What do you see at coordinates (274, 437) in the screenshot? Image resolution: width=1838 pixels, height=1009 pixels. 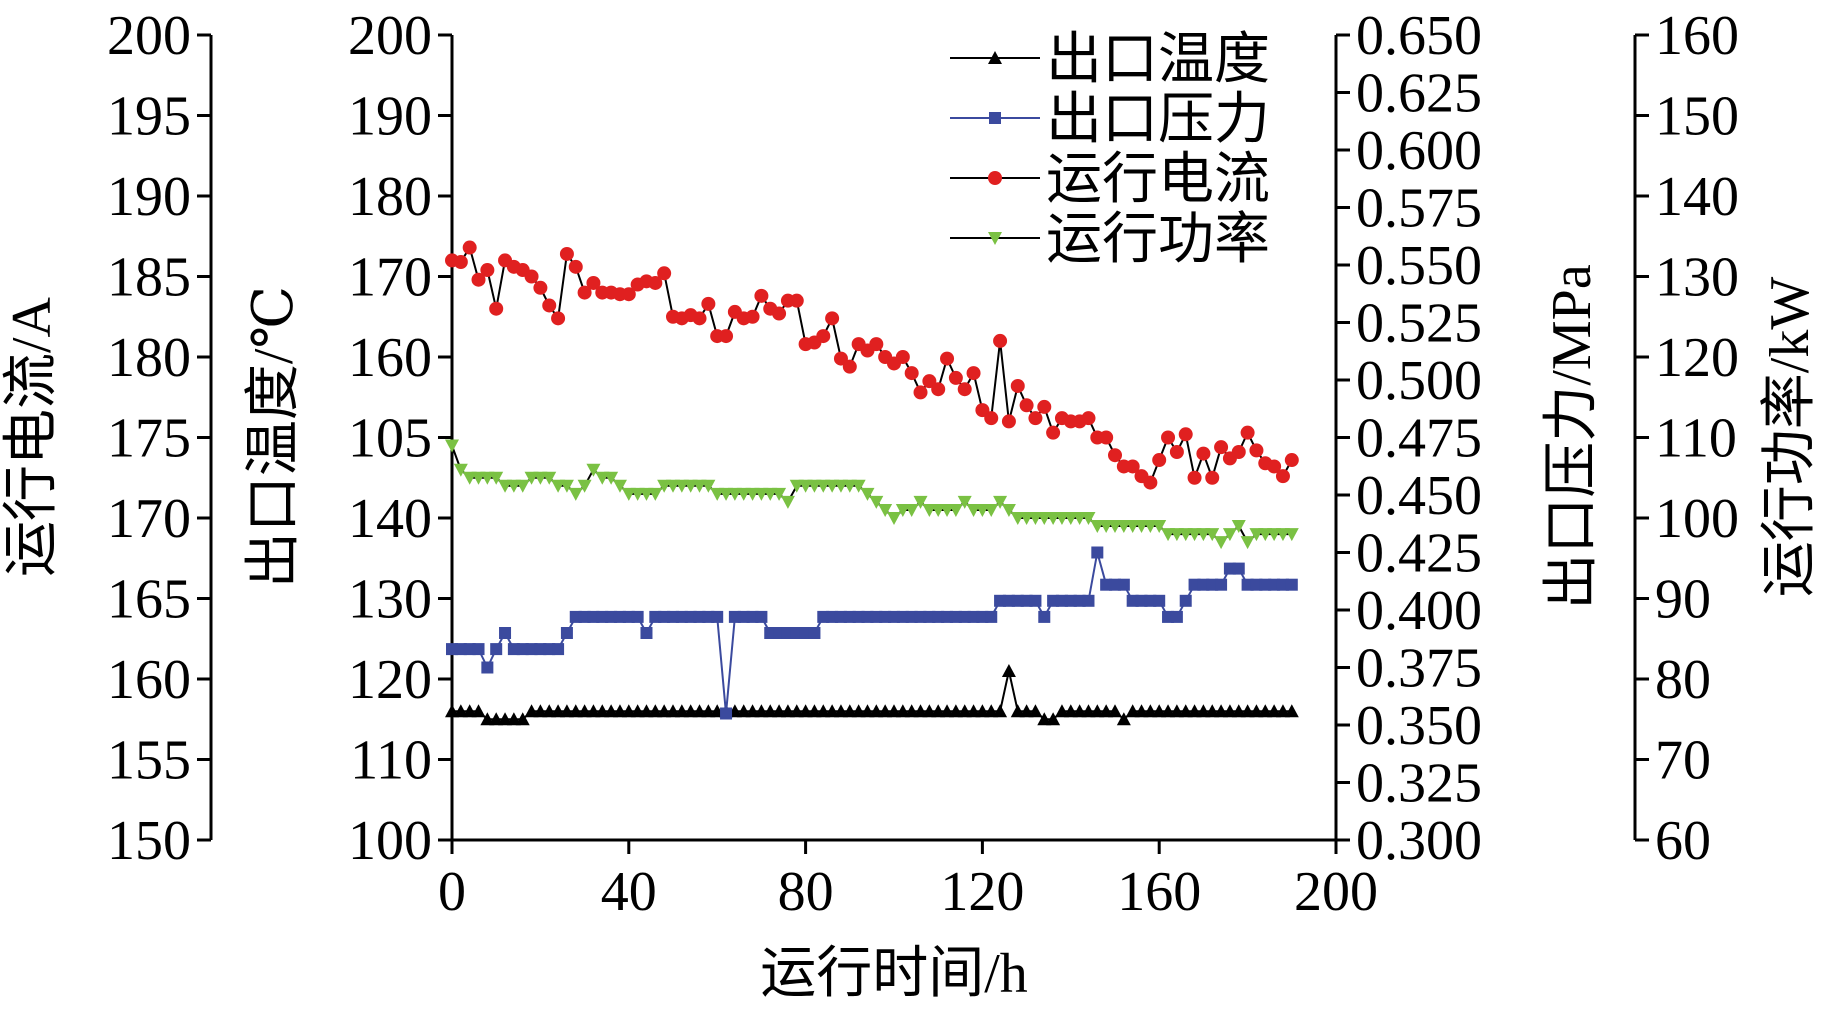 I see `temperature-axis-title: 出口温度/℃` at bounding box center [274, 437].